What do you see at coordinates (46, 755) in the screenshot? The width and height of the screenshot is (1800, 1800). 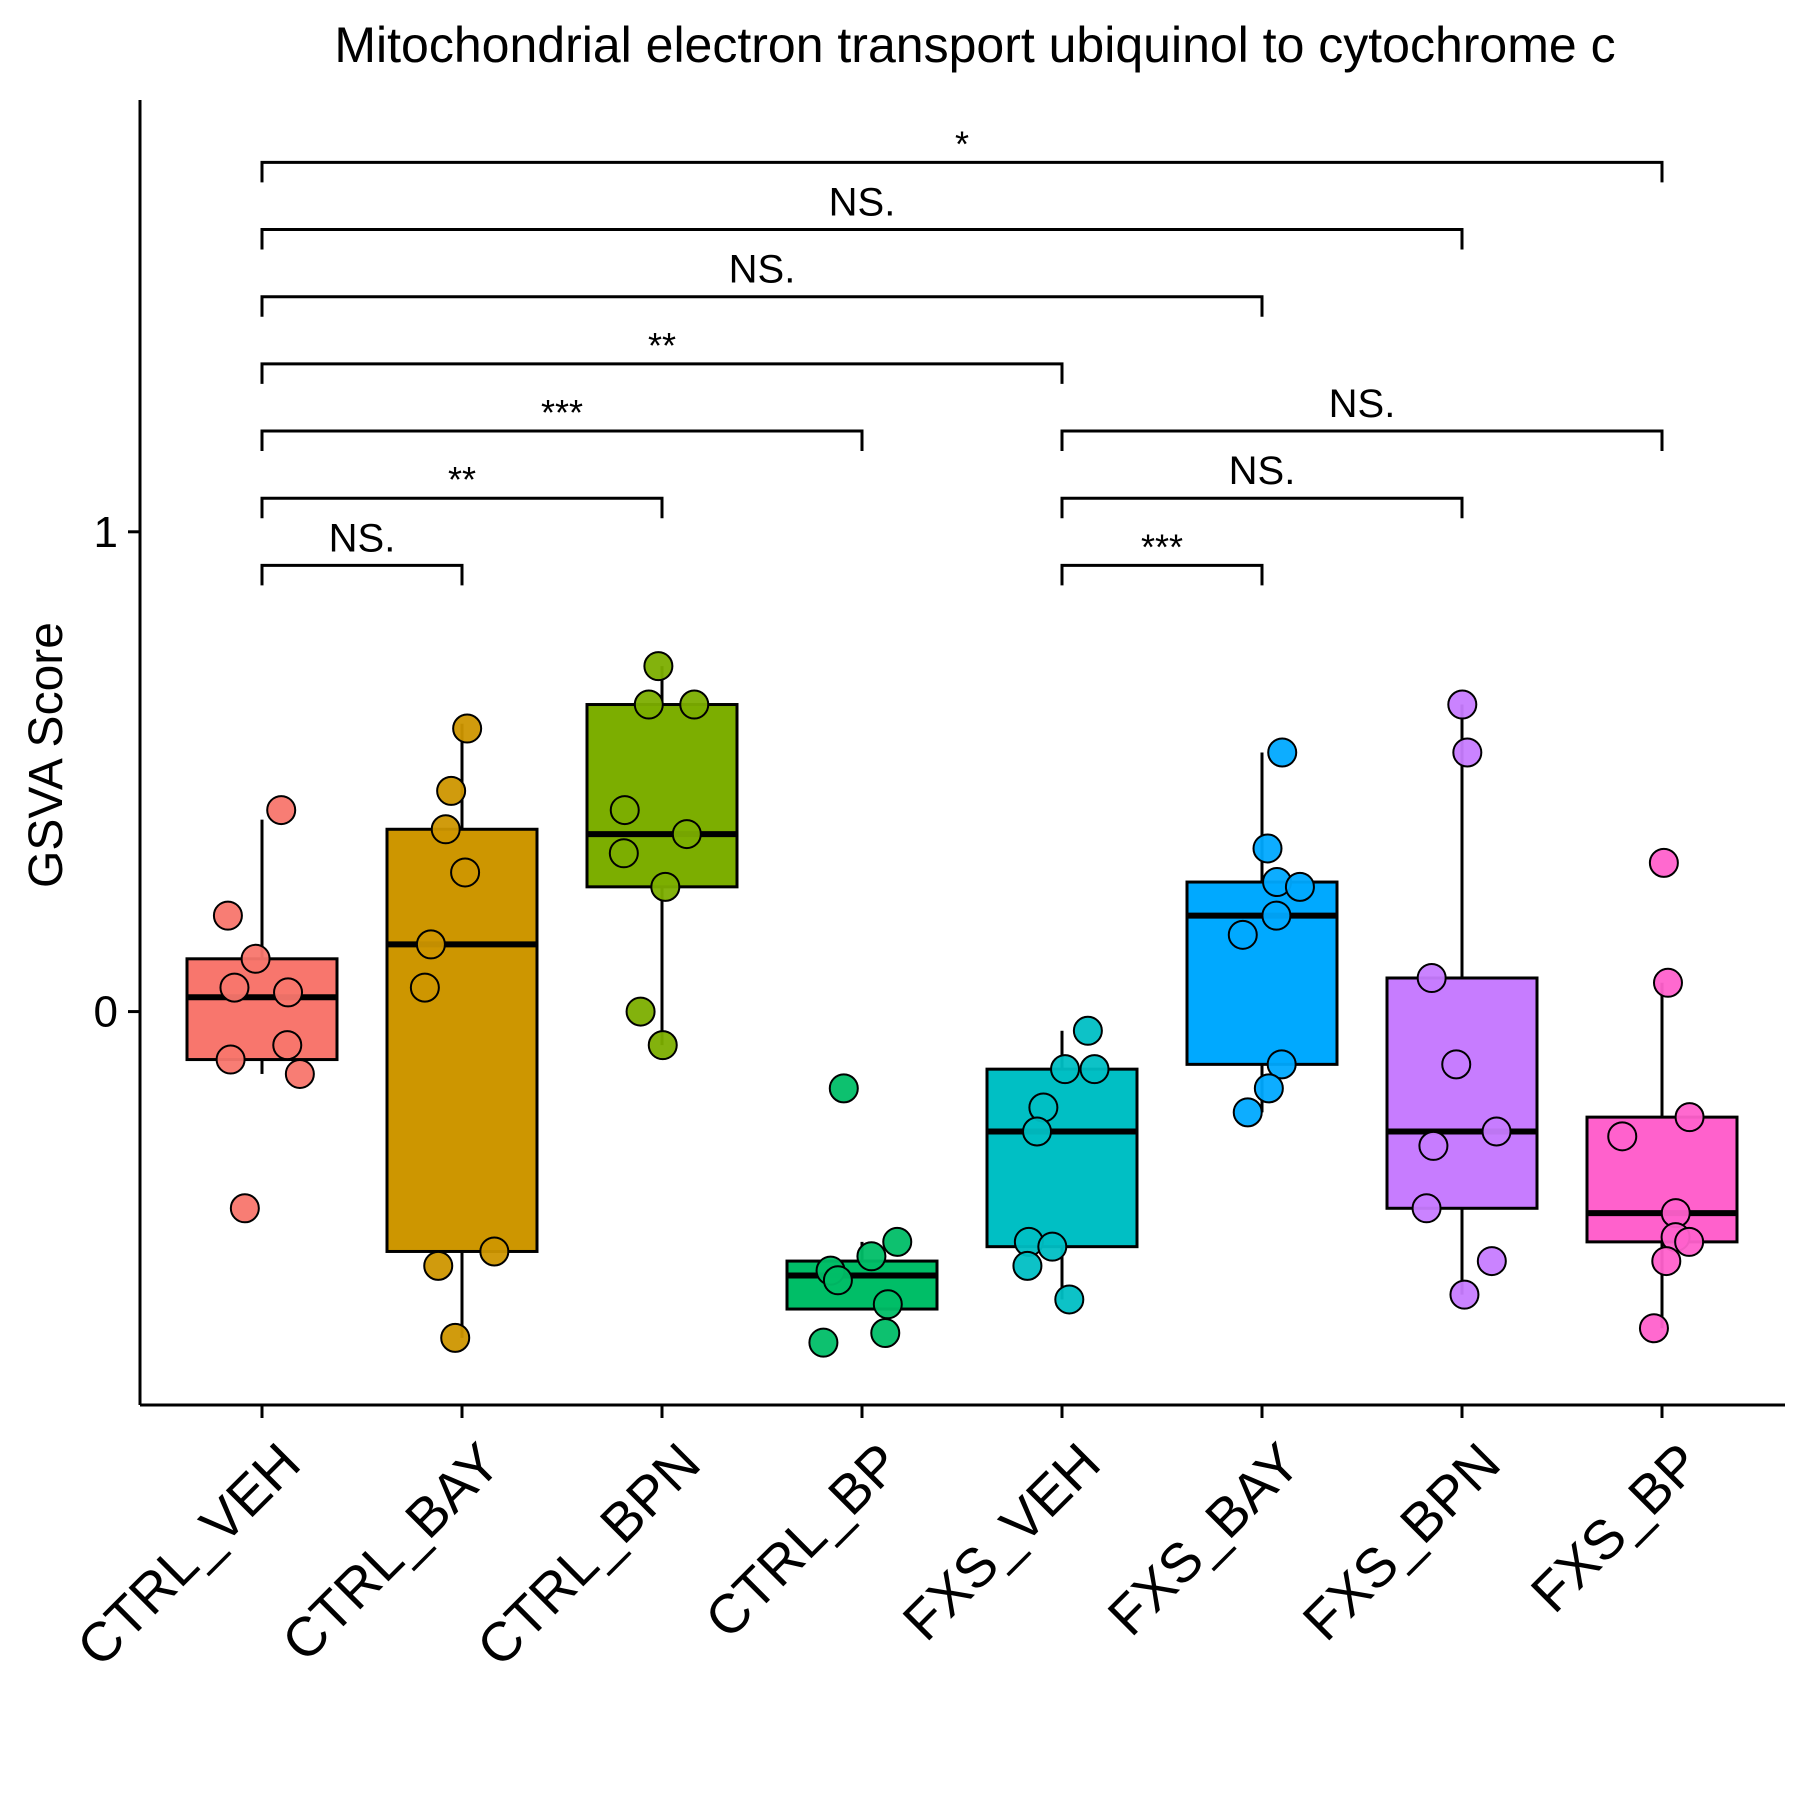 I see `y-axis-title: GSVA Score` at bounding box center [46, 755].